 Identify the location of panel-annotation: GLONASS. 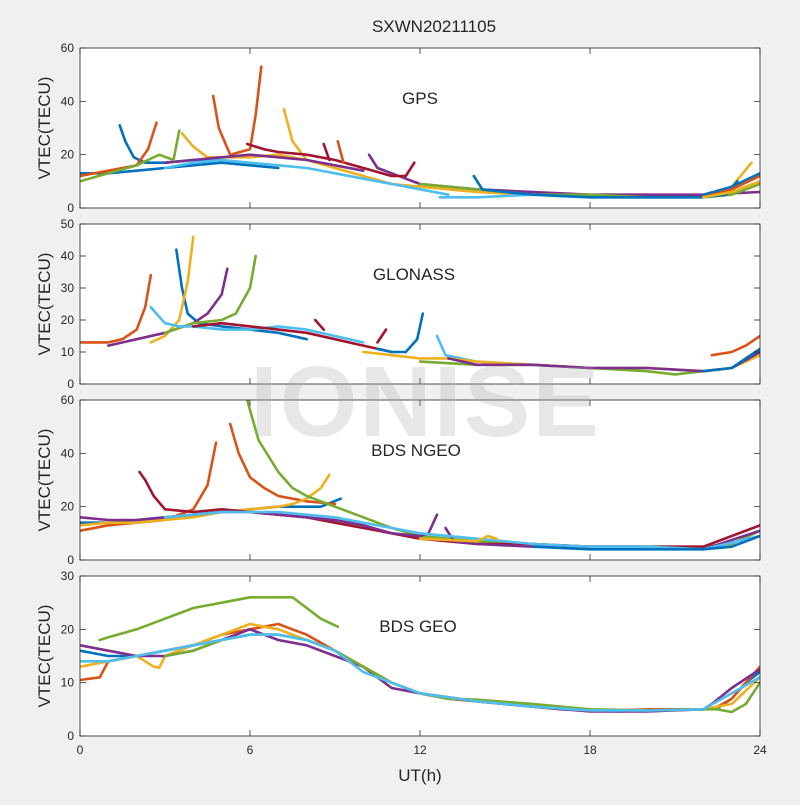
(414, 274).